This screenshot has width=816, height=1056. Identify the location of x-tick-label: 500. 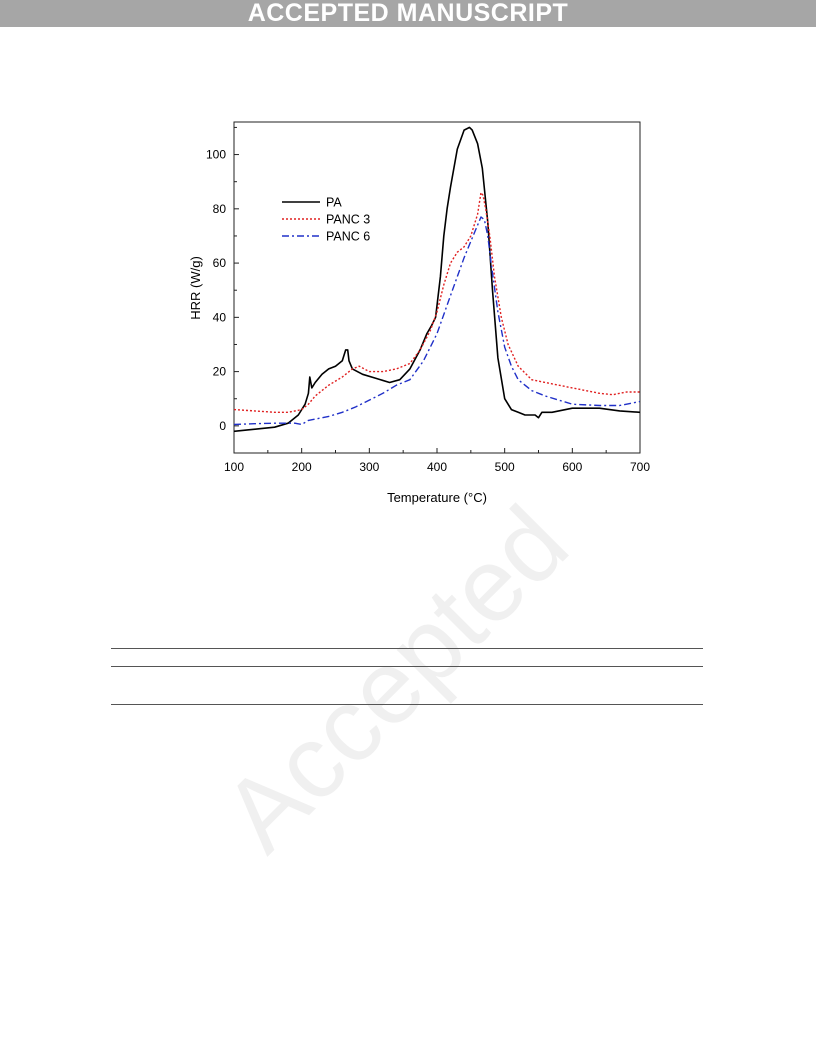
(505, 467).